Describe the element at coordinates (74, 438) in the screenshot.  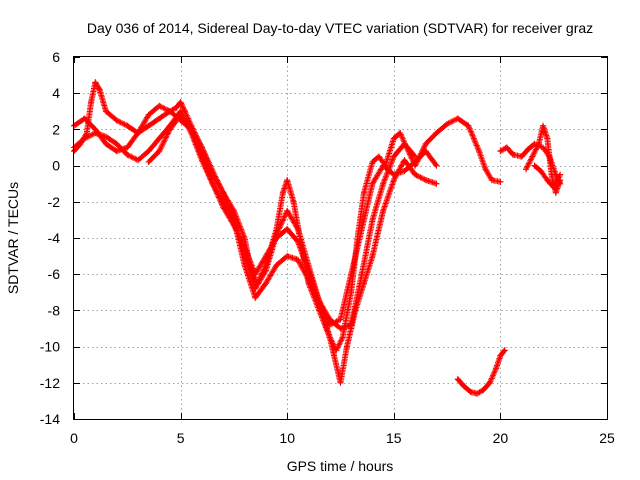
I see `x-tick-label: 0` at that location.